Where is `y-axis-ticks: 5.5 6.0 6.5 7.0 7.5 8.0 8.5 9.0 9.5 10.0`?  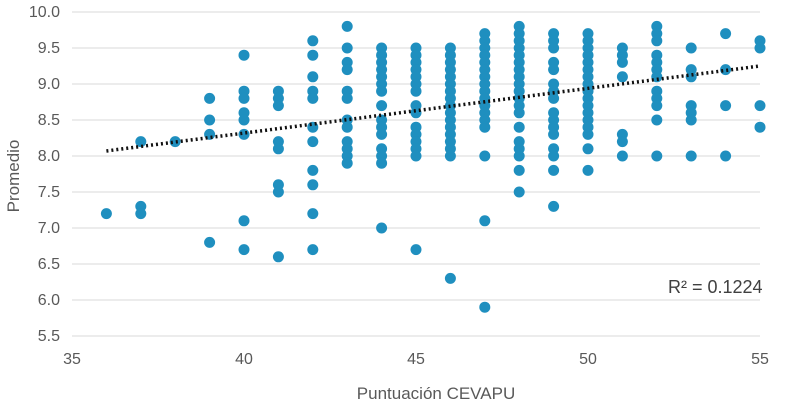
y-axis-ticks: 5.5 6.0 6.5 7.0 7.5 8.0 8.5 9.0 9.5 10.0 is located at coordinates (44, 174).